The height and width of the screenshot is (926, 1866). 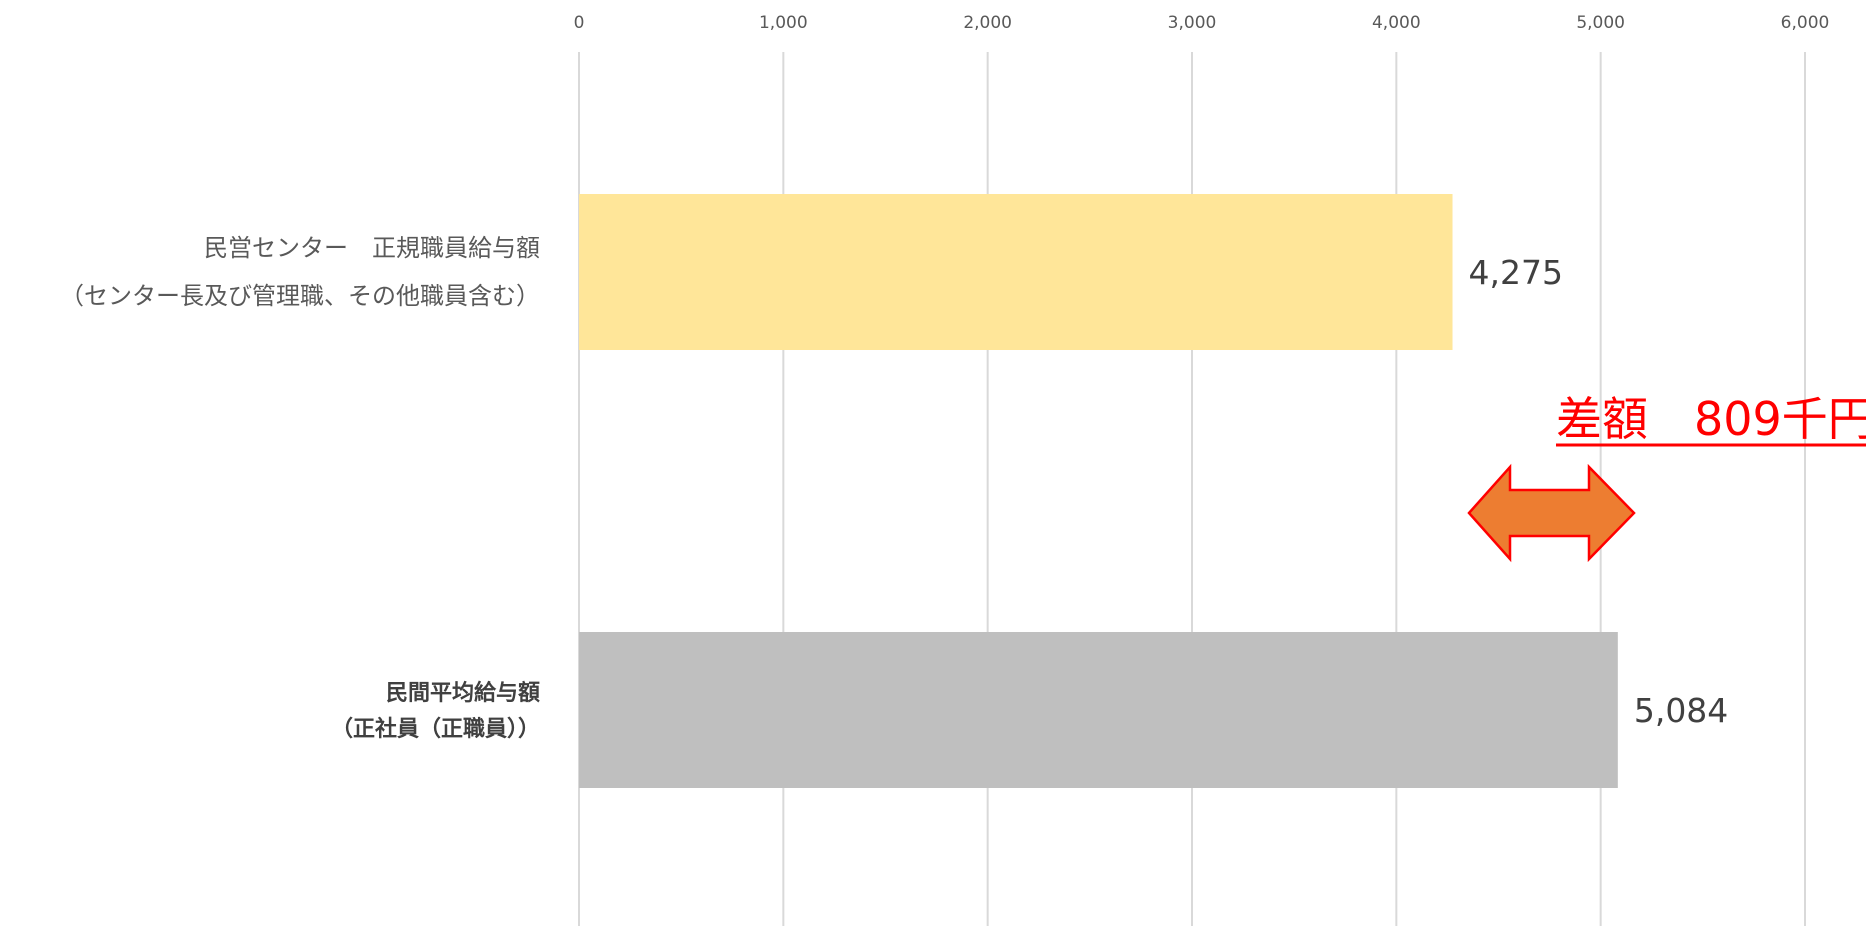 I want to click on x-tick-label: 6,000, so click(x=1805, y=23).